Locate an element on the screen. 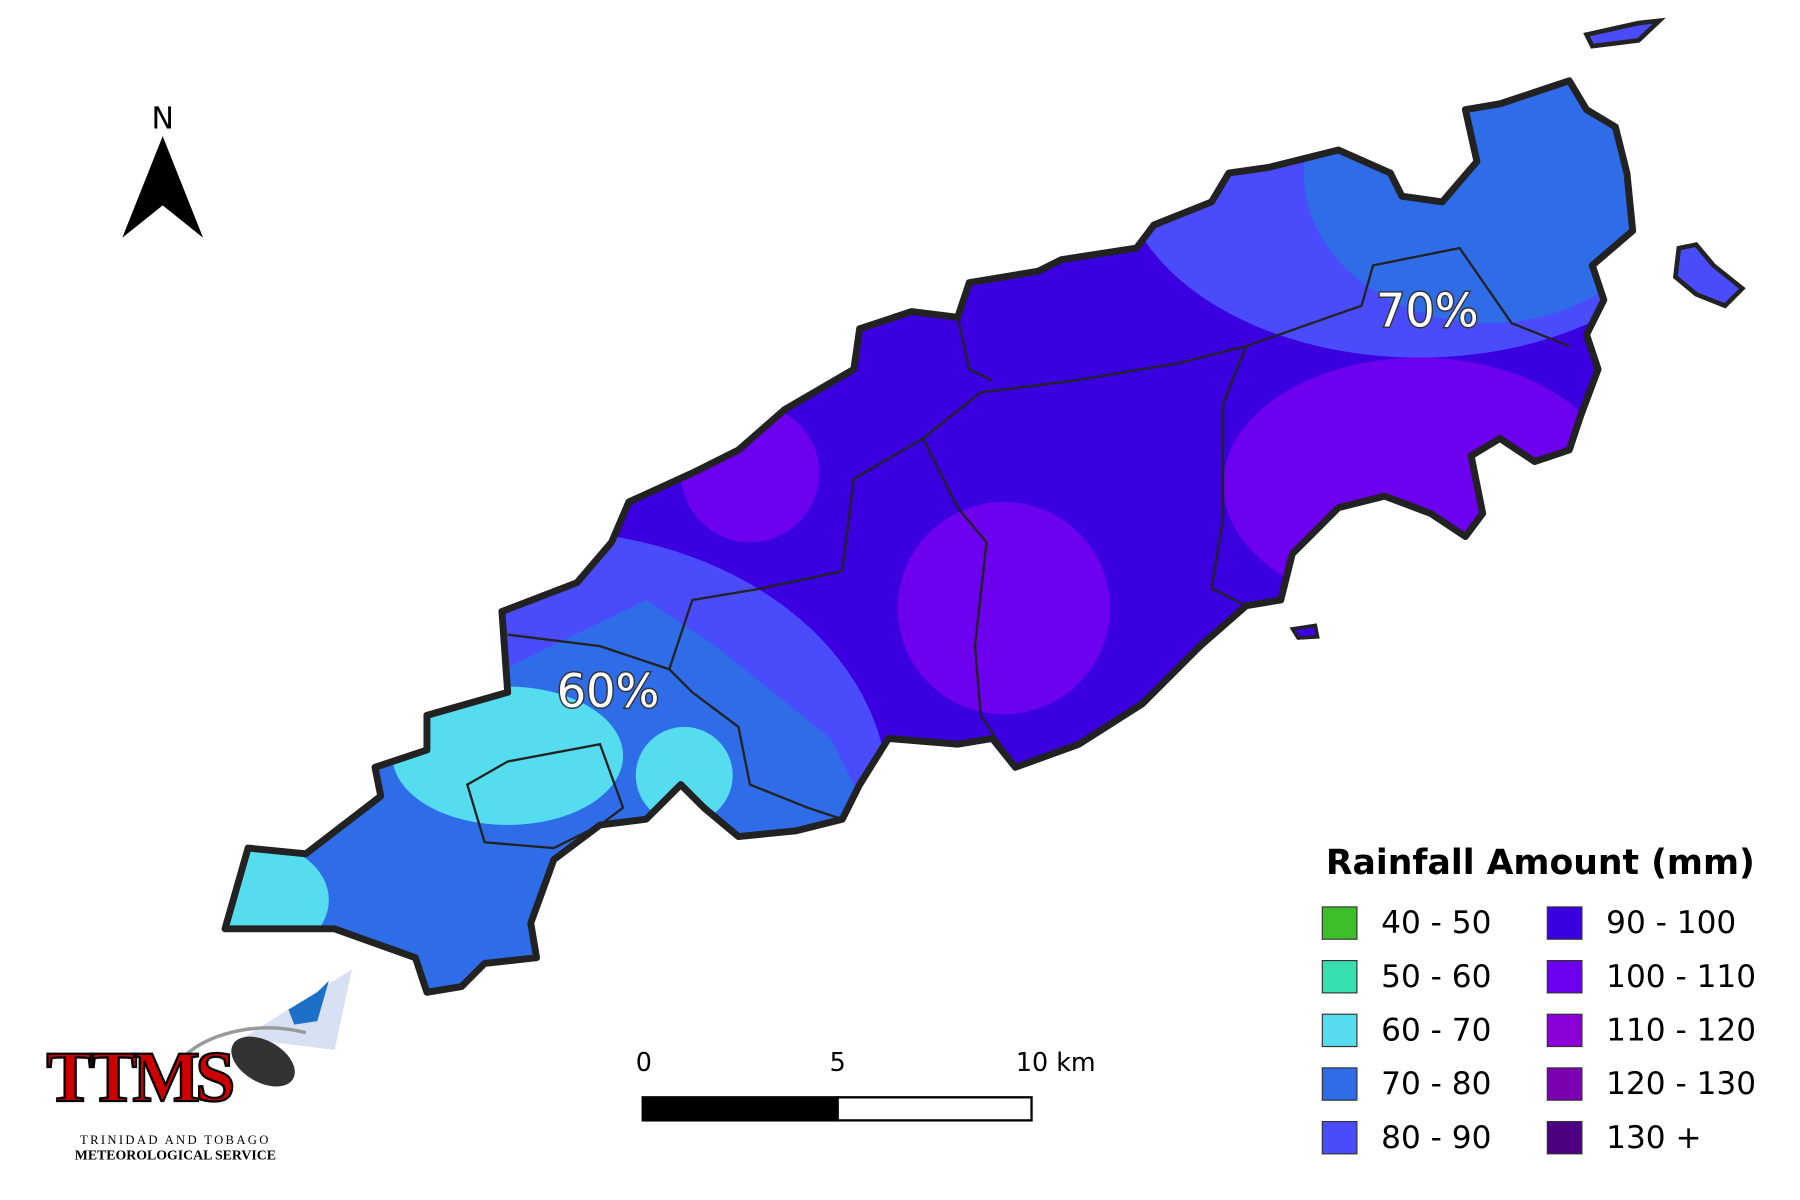 This screenshot has height=1200, width=1800. legend-label: 120 - 130 is located at coordinates (1681, 1084).